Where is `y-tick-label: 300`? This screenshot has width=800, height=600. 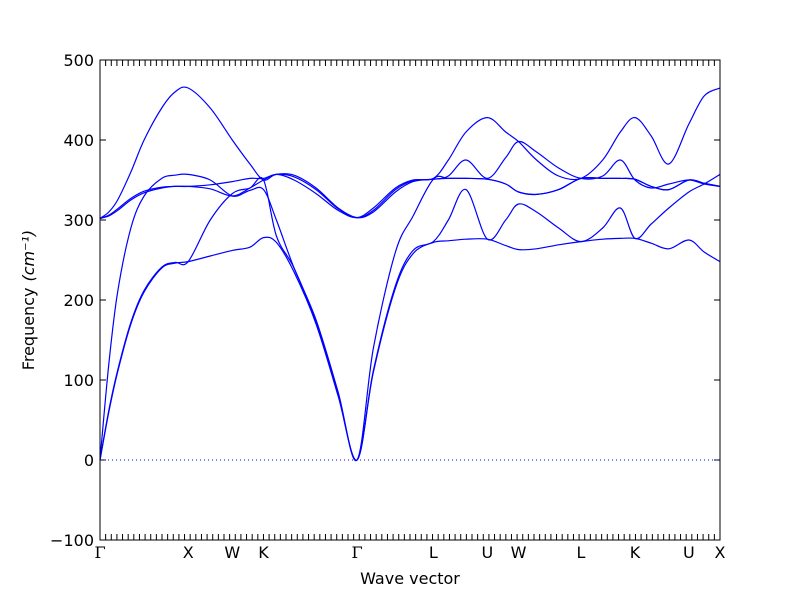 y-tick-label: 300 is located at coordinates (78, 220).